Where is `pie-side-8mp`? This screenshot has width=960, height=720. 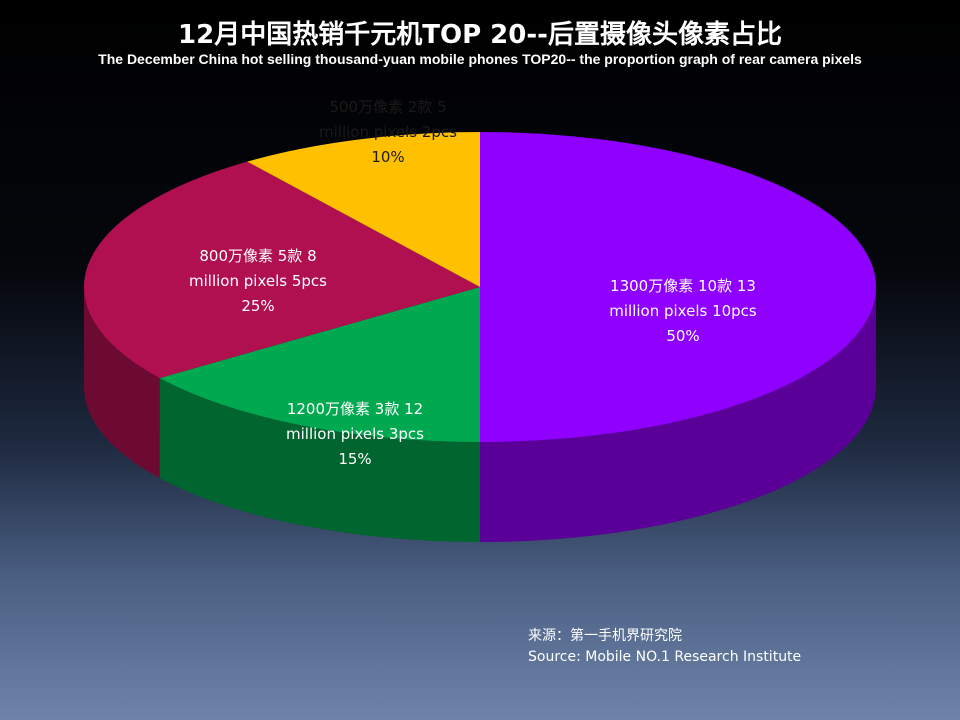
pie-side-8mp is located at coordinates (122, 383).